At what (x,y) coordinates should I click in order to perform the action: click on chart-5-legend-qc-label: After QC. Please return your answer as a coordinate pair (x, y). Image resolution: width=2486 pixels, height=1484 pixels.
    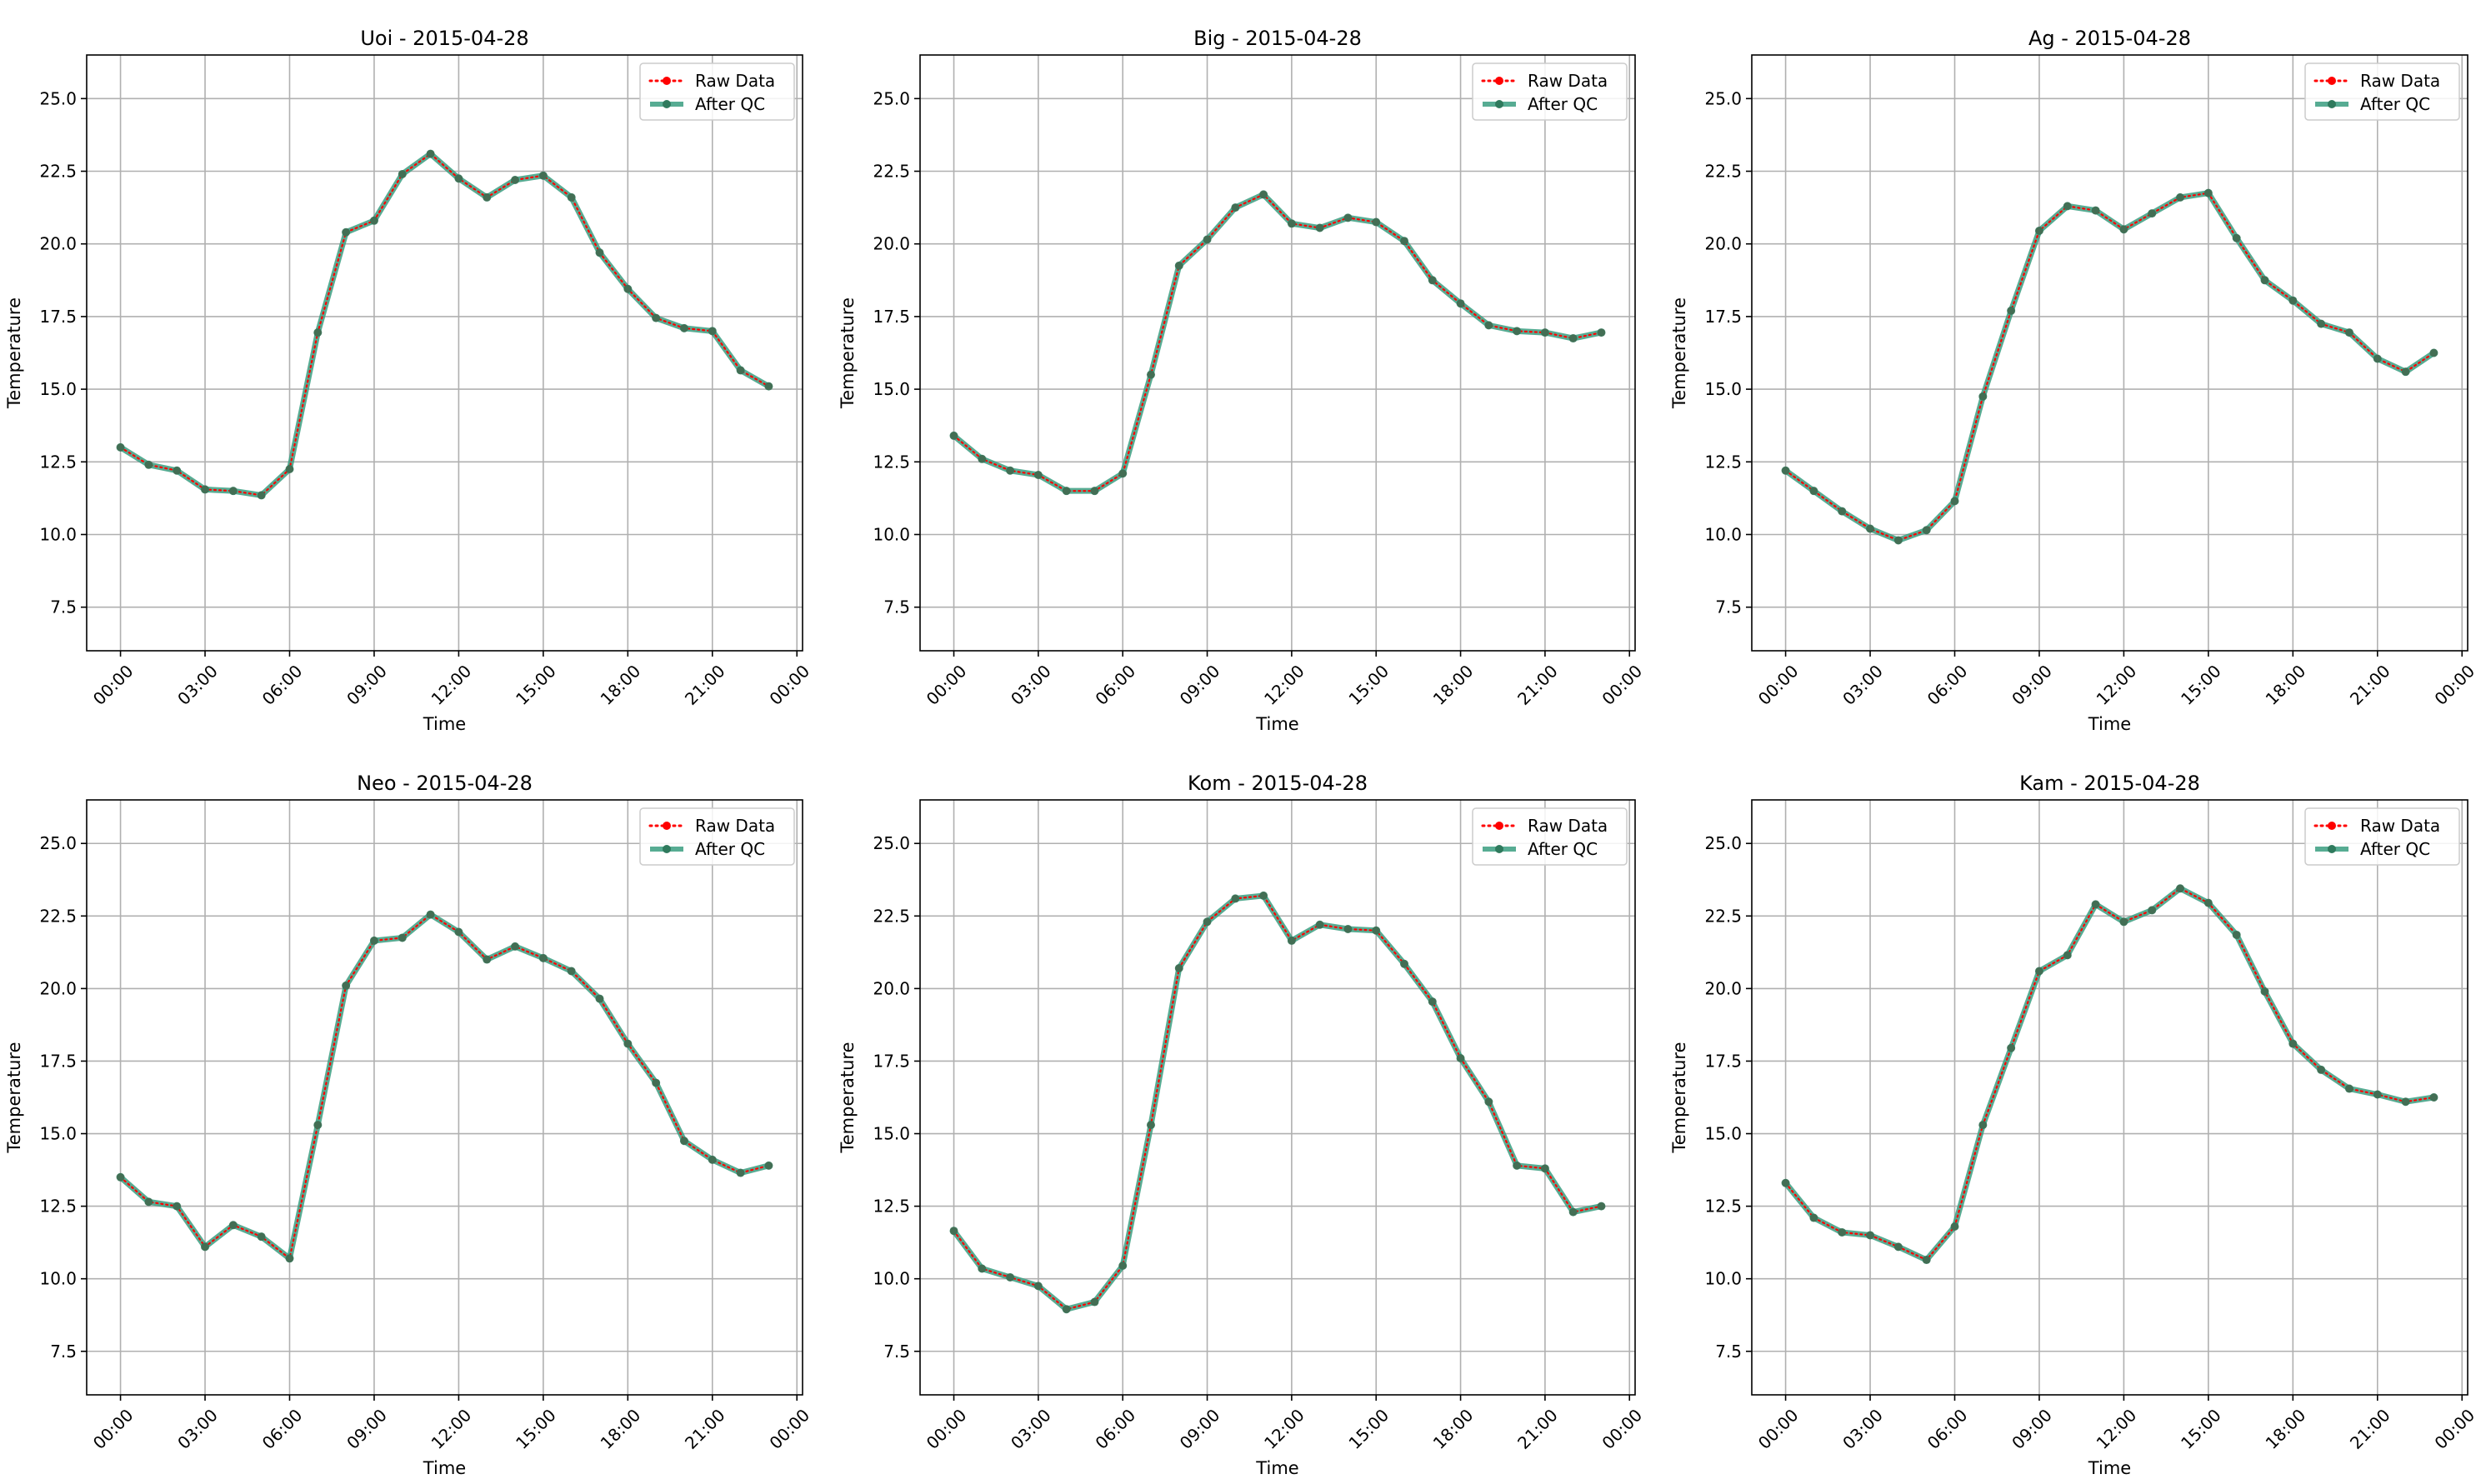
    Looking at the image, I should click on (2395, 849).